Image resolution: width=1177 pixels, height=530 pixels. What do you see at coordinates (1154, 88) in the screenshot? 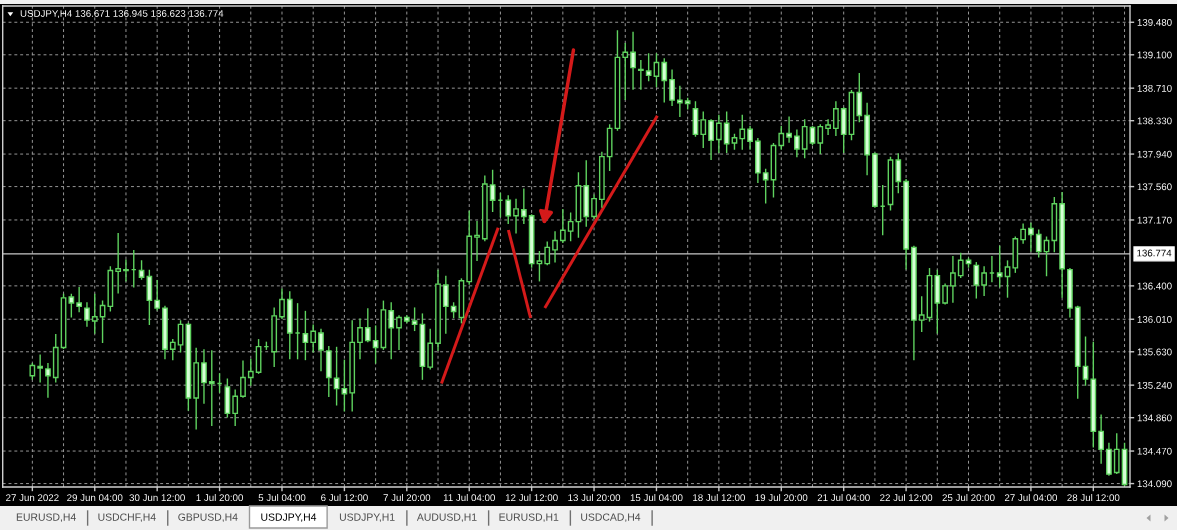
I see `y-tick-label: 138.710` at bounding box center [1154, 88].